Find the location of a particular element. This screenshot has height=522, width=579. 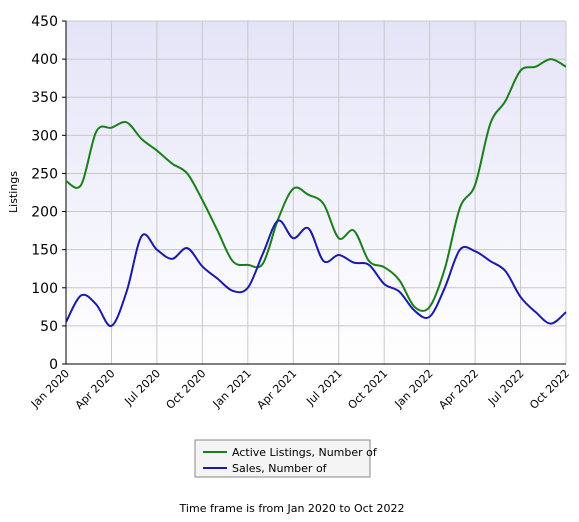

x-tick-label: Jan 2020 is located at coordinates (50, 389).